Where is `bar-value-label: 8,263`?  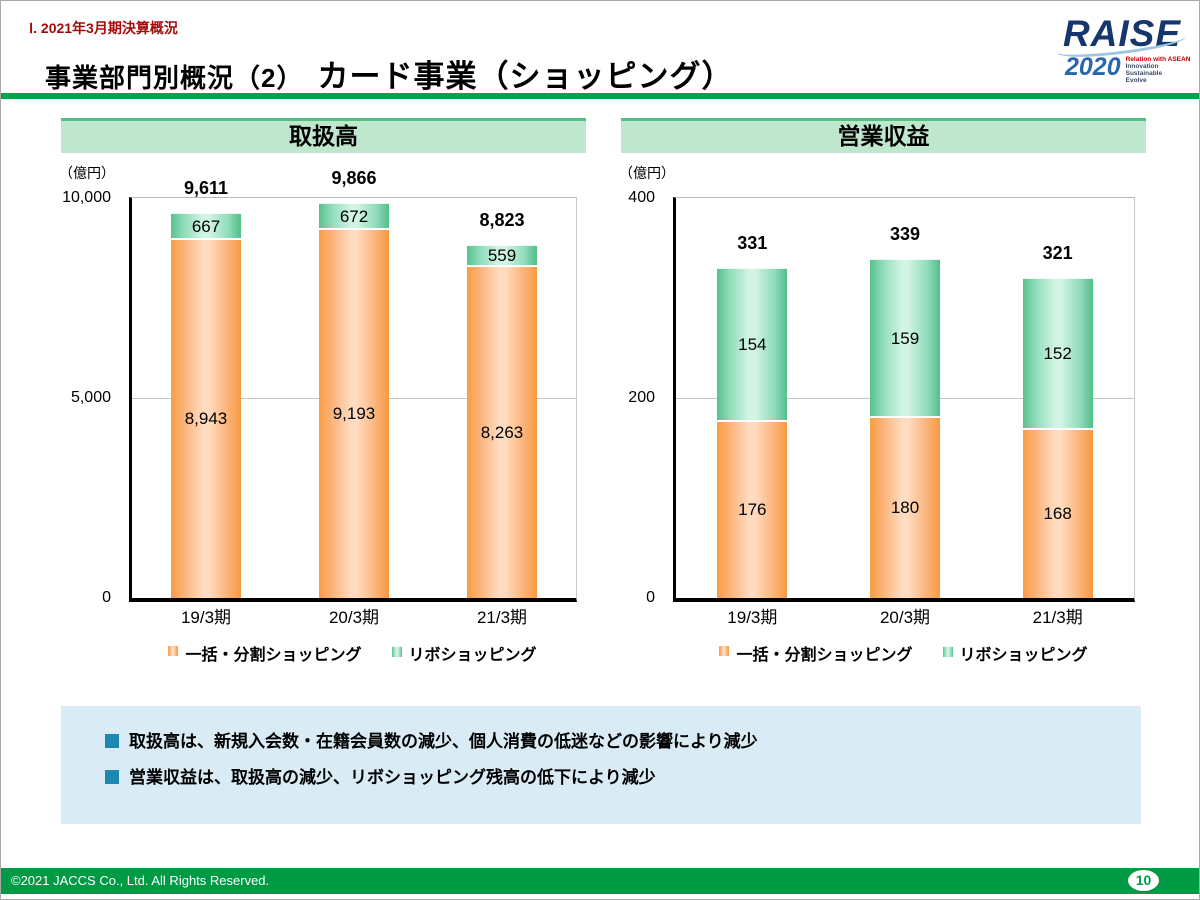
bar-value-label: 8,263 is located at coordinates (502, 432).